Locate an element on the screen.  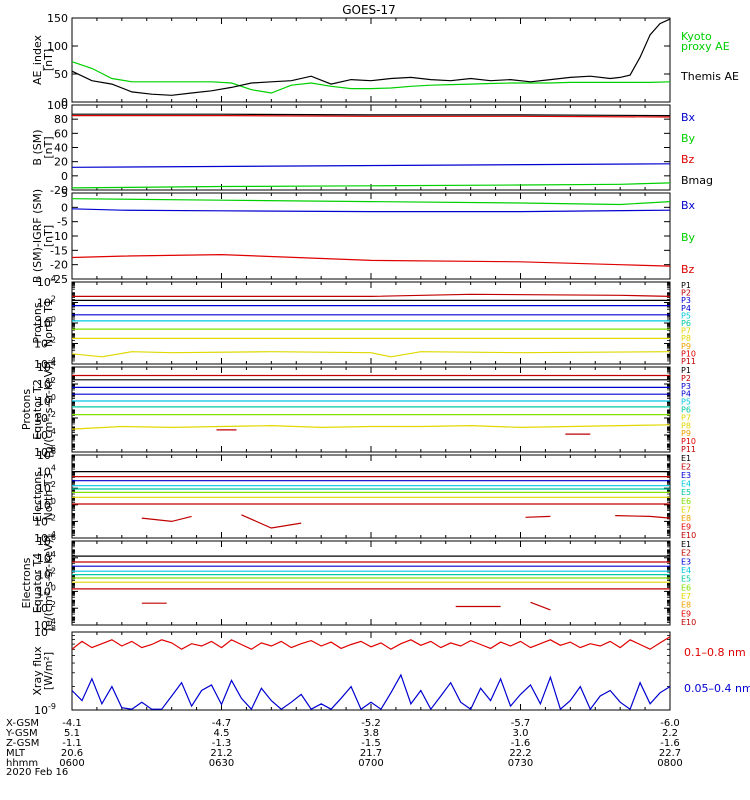
series-label: E6 is located at coordinates (686, 501).